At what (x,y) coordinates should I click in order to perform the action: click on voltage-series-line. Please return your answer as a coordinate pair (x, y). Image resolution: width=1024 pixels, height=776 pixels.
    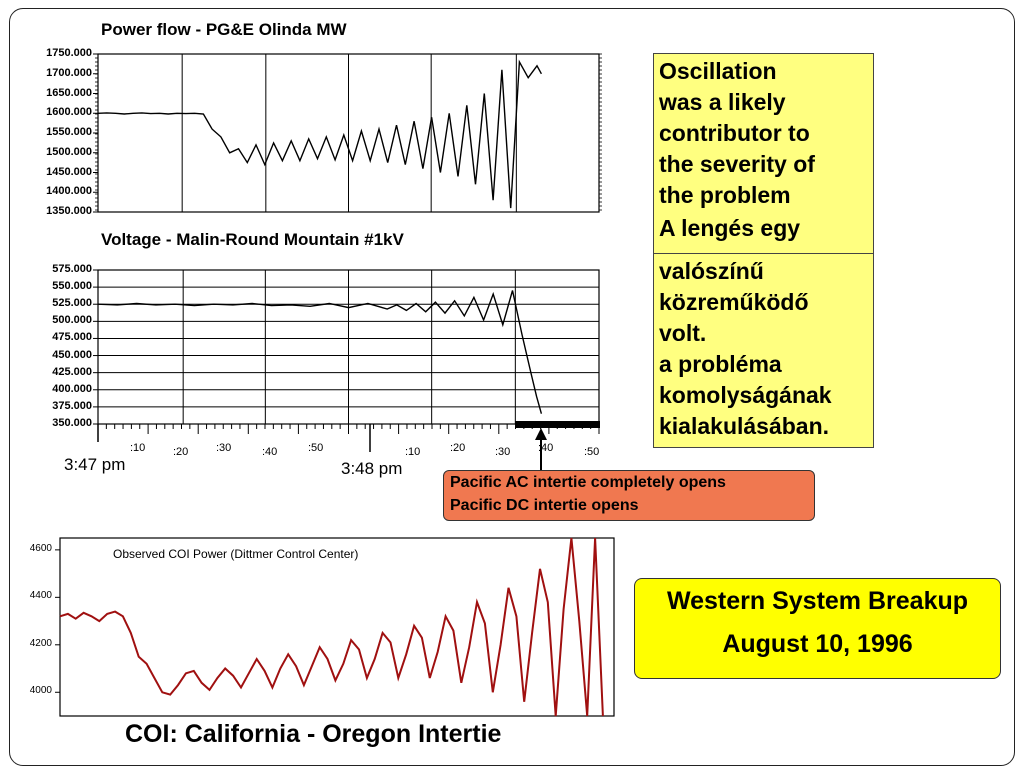
    Looking at the image, I should click on (320, 352).